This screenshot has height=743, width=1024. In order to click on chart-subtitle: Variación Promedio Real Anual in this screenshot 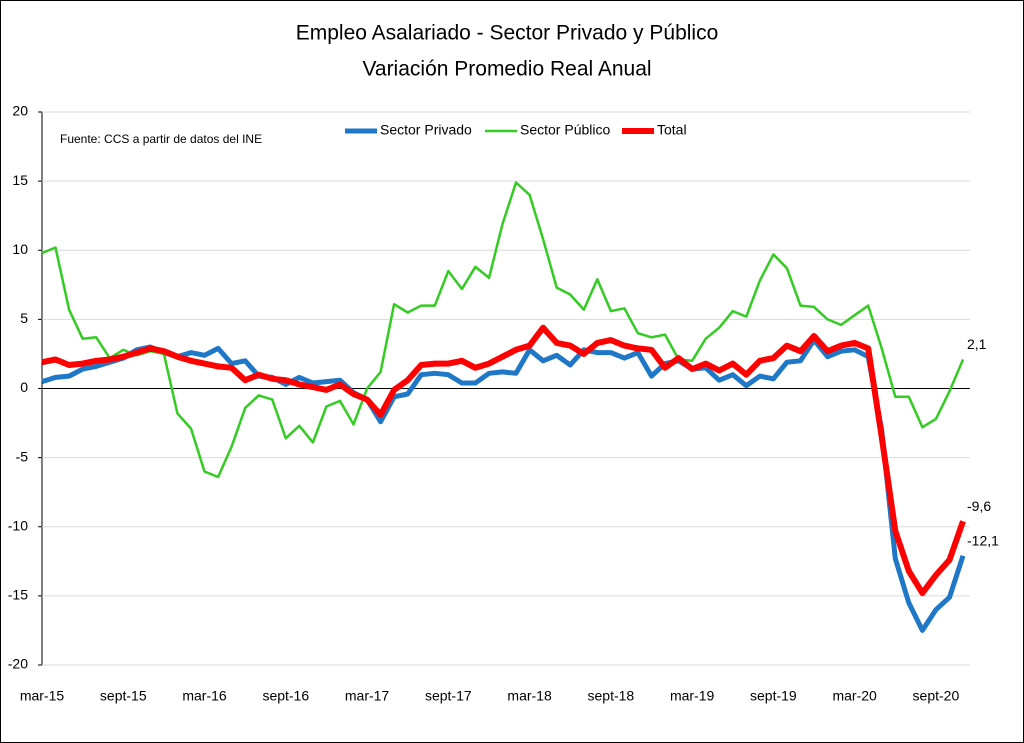, I will do `click(506, 69)`.